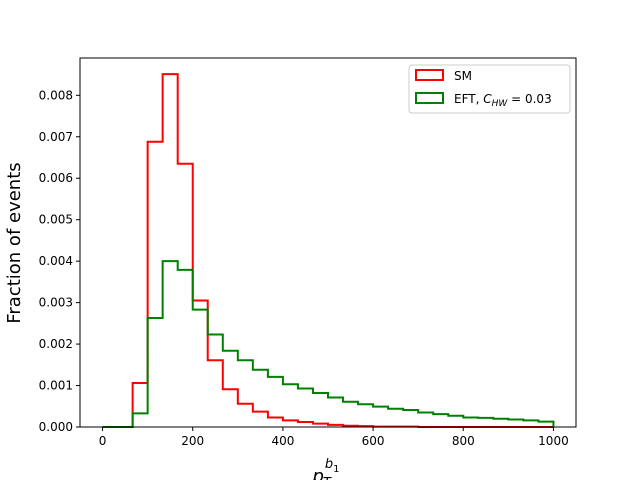 This screenshot has width=640, height=480. I want to click on y-tick-label: 0.002, so click(56, 344).